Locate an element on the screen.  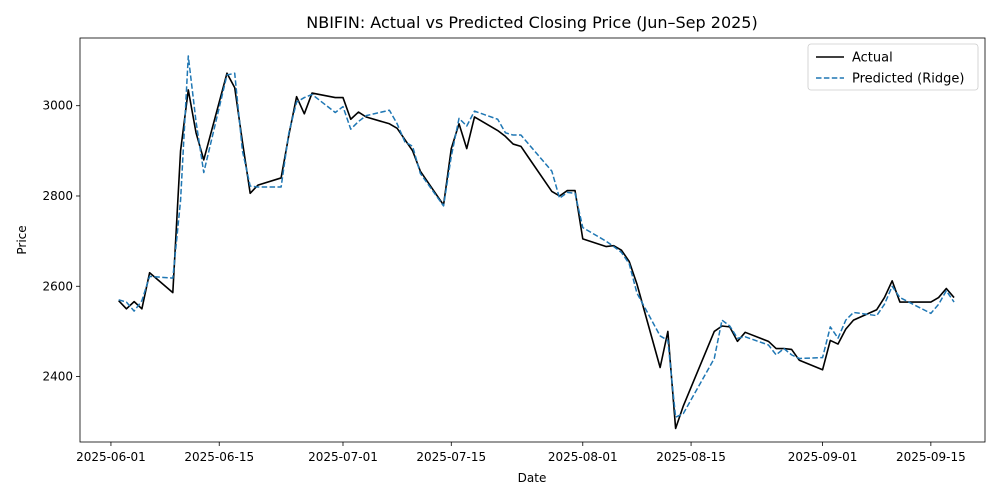
legend: Actual Predicted (Ridge) is located at coordinates (893, 67).